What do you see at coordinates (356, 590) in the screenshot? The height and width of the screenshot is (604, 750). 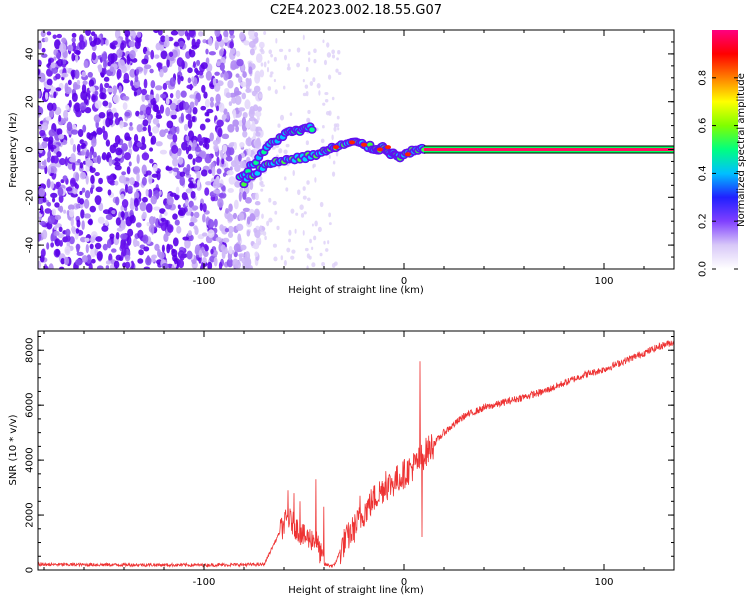 I see `snr-xlabel: Height of straight line (km)` at bounding box center [356, 590].